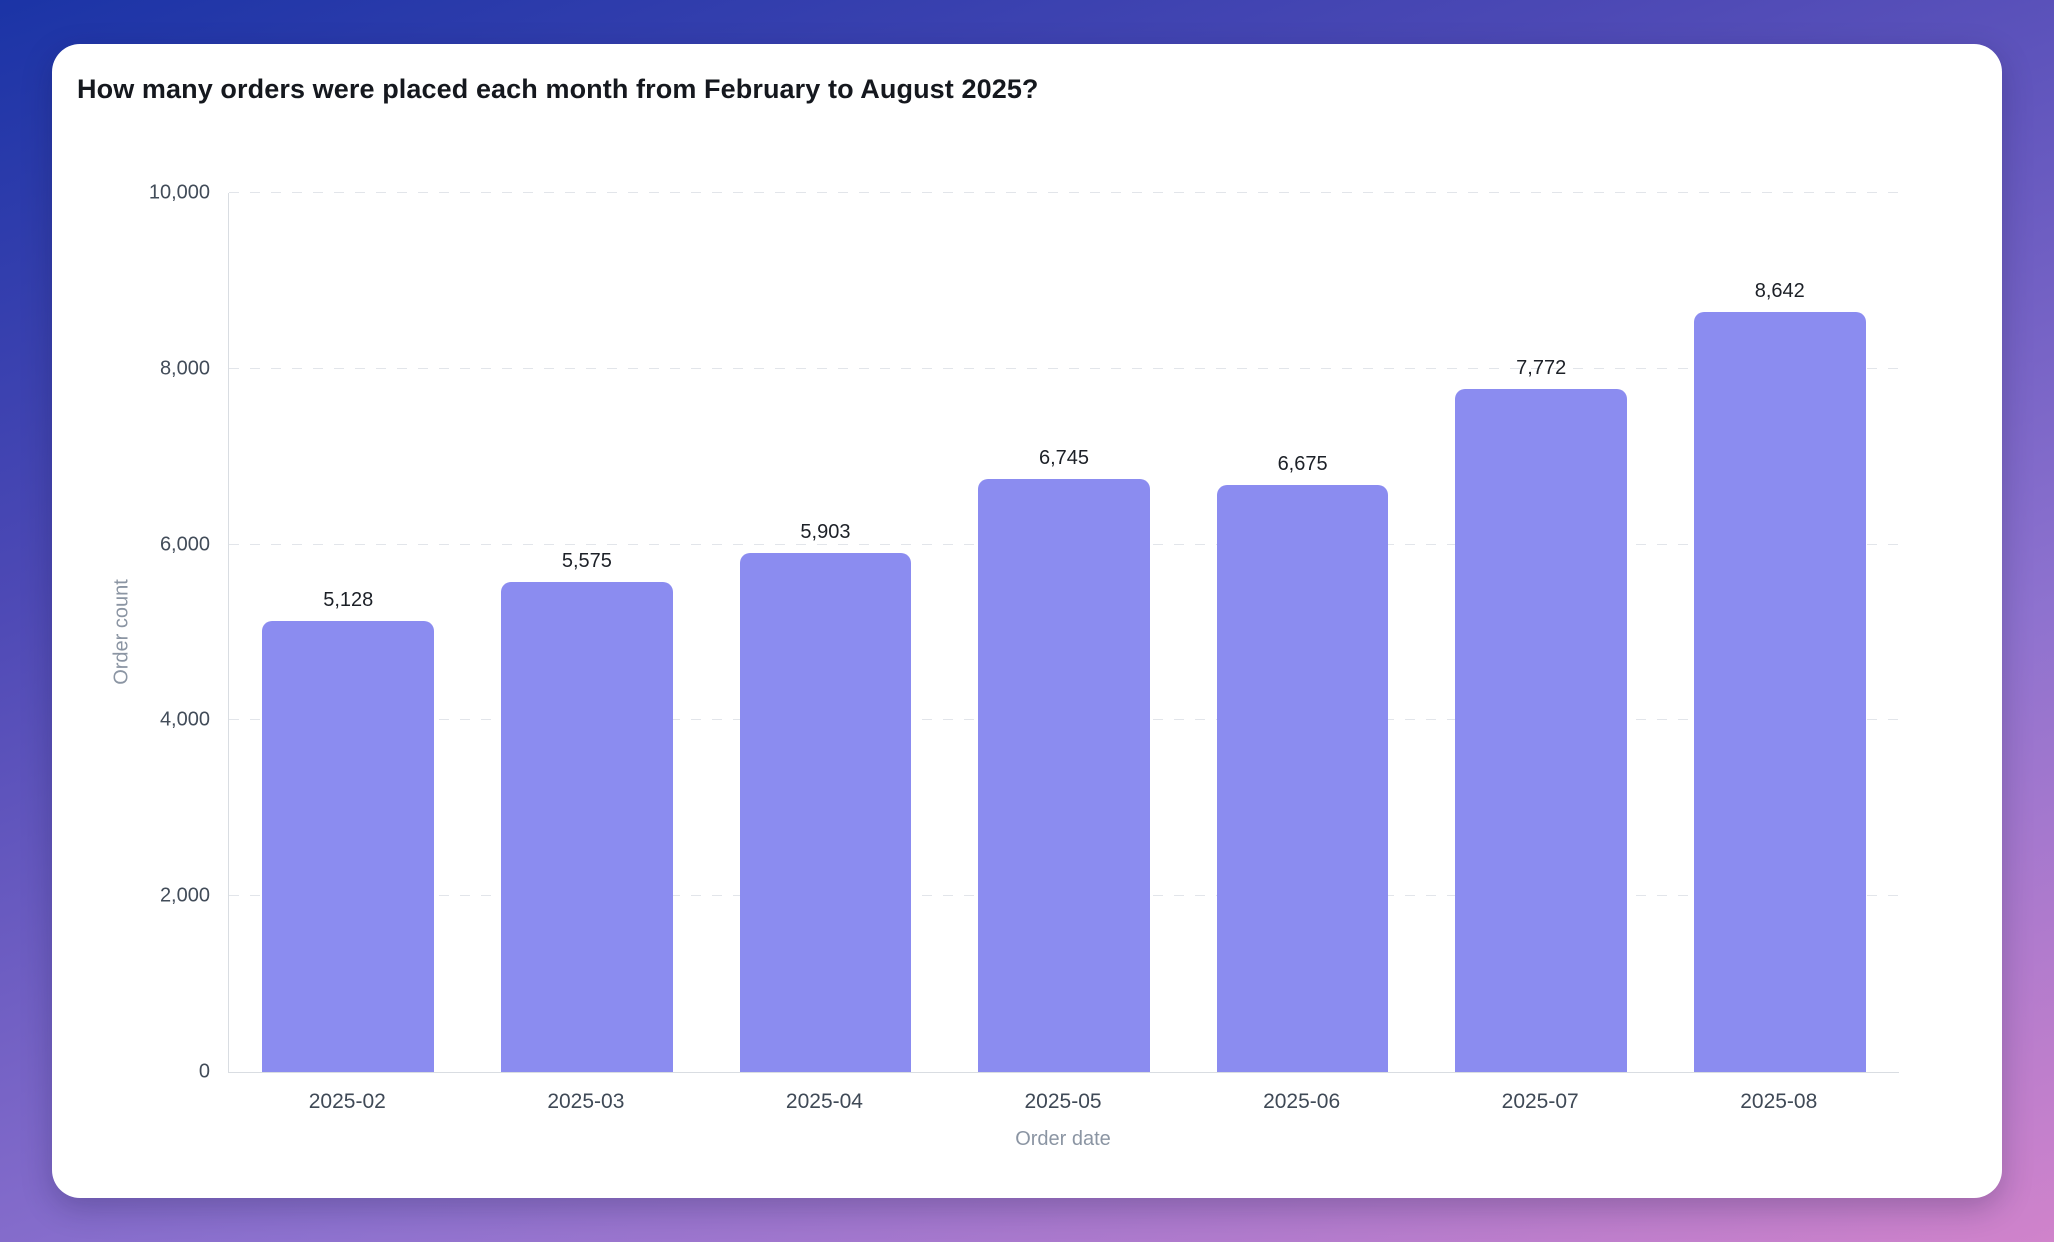  Describe the element at coordinates (121, 632) in the screenshot. I see `y-axis-title: Order count` at that location.